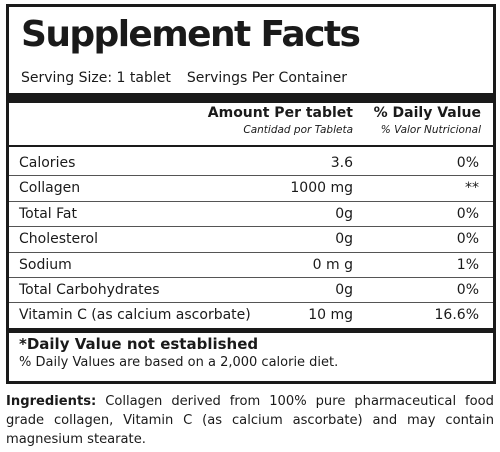 This screenshot has height=452, width=500. I want to click on ingredients-label: Ingredients:, so click(51, 401).